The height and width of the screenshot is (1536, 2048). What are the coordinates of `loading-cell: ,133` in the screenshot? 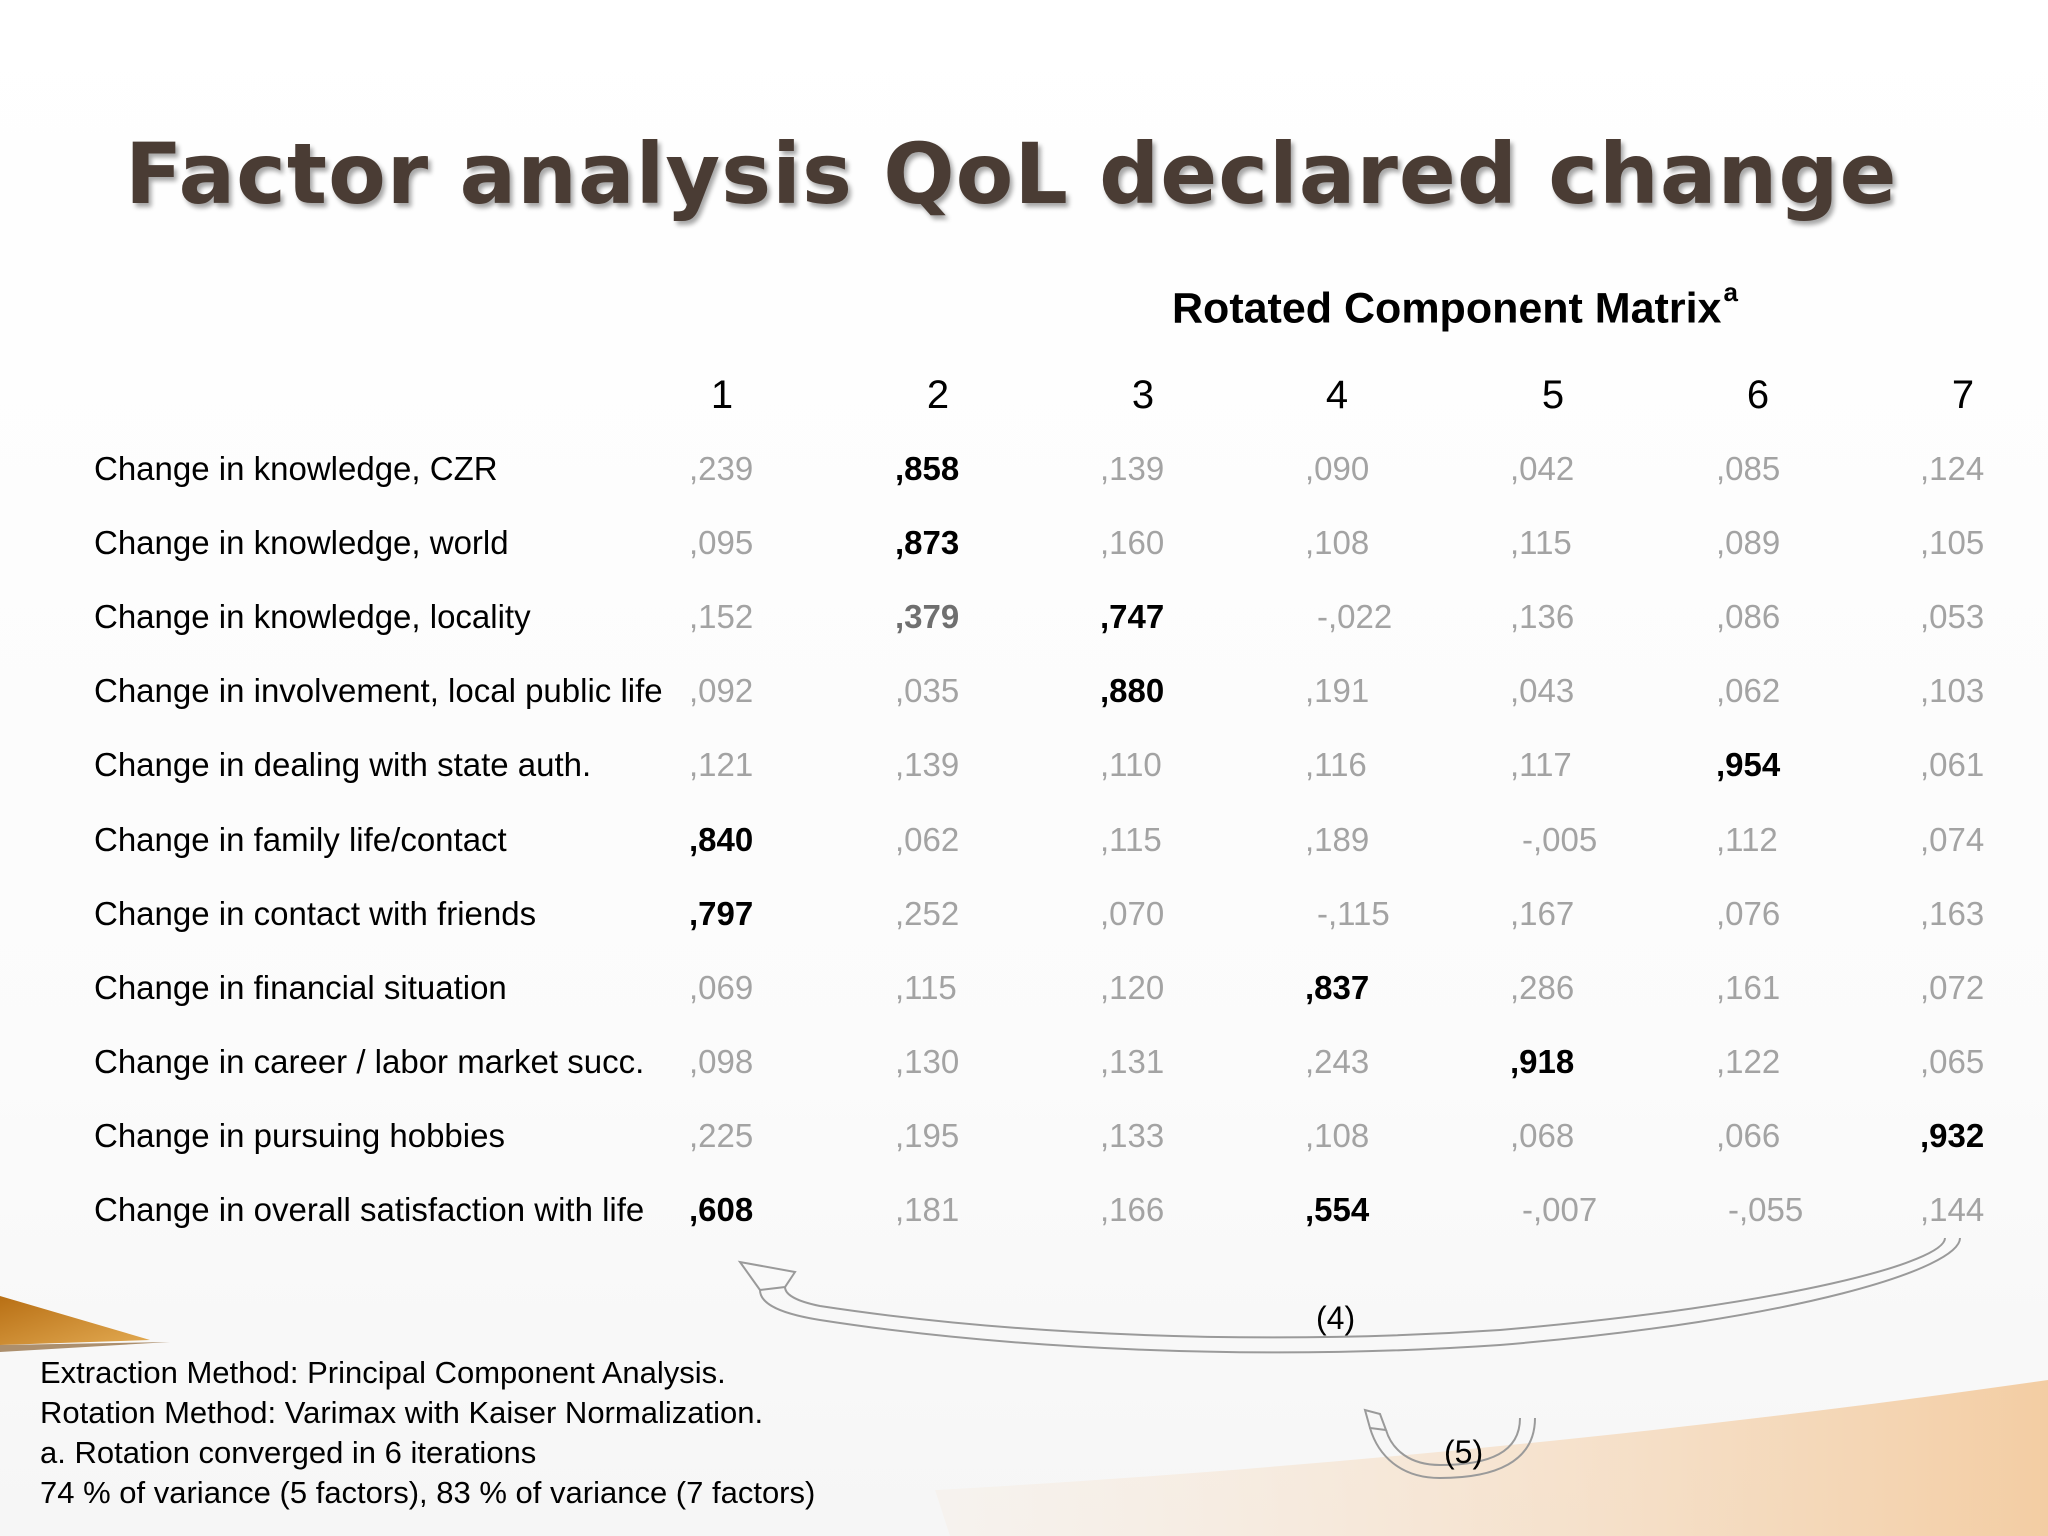 It's located at (1132, 1135).